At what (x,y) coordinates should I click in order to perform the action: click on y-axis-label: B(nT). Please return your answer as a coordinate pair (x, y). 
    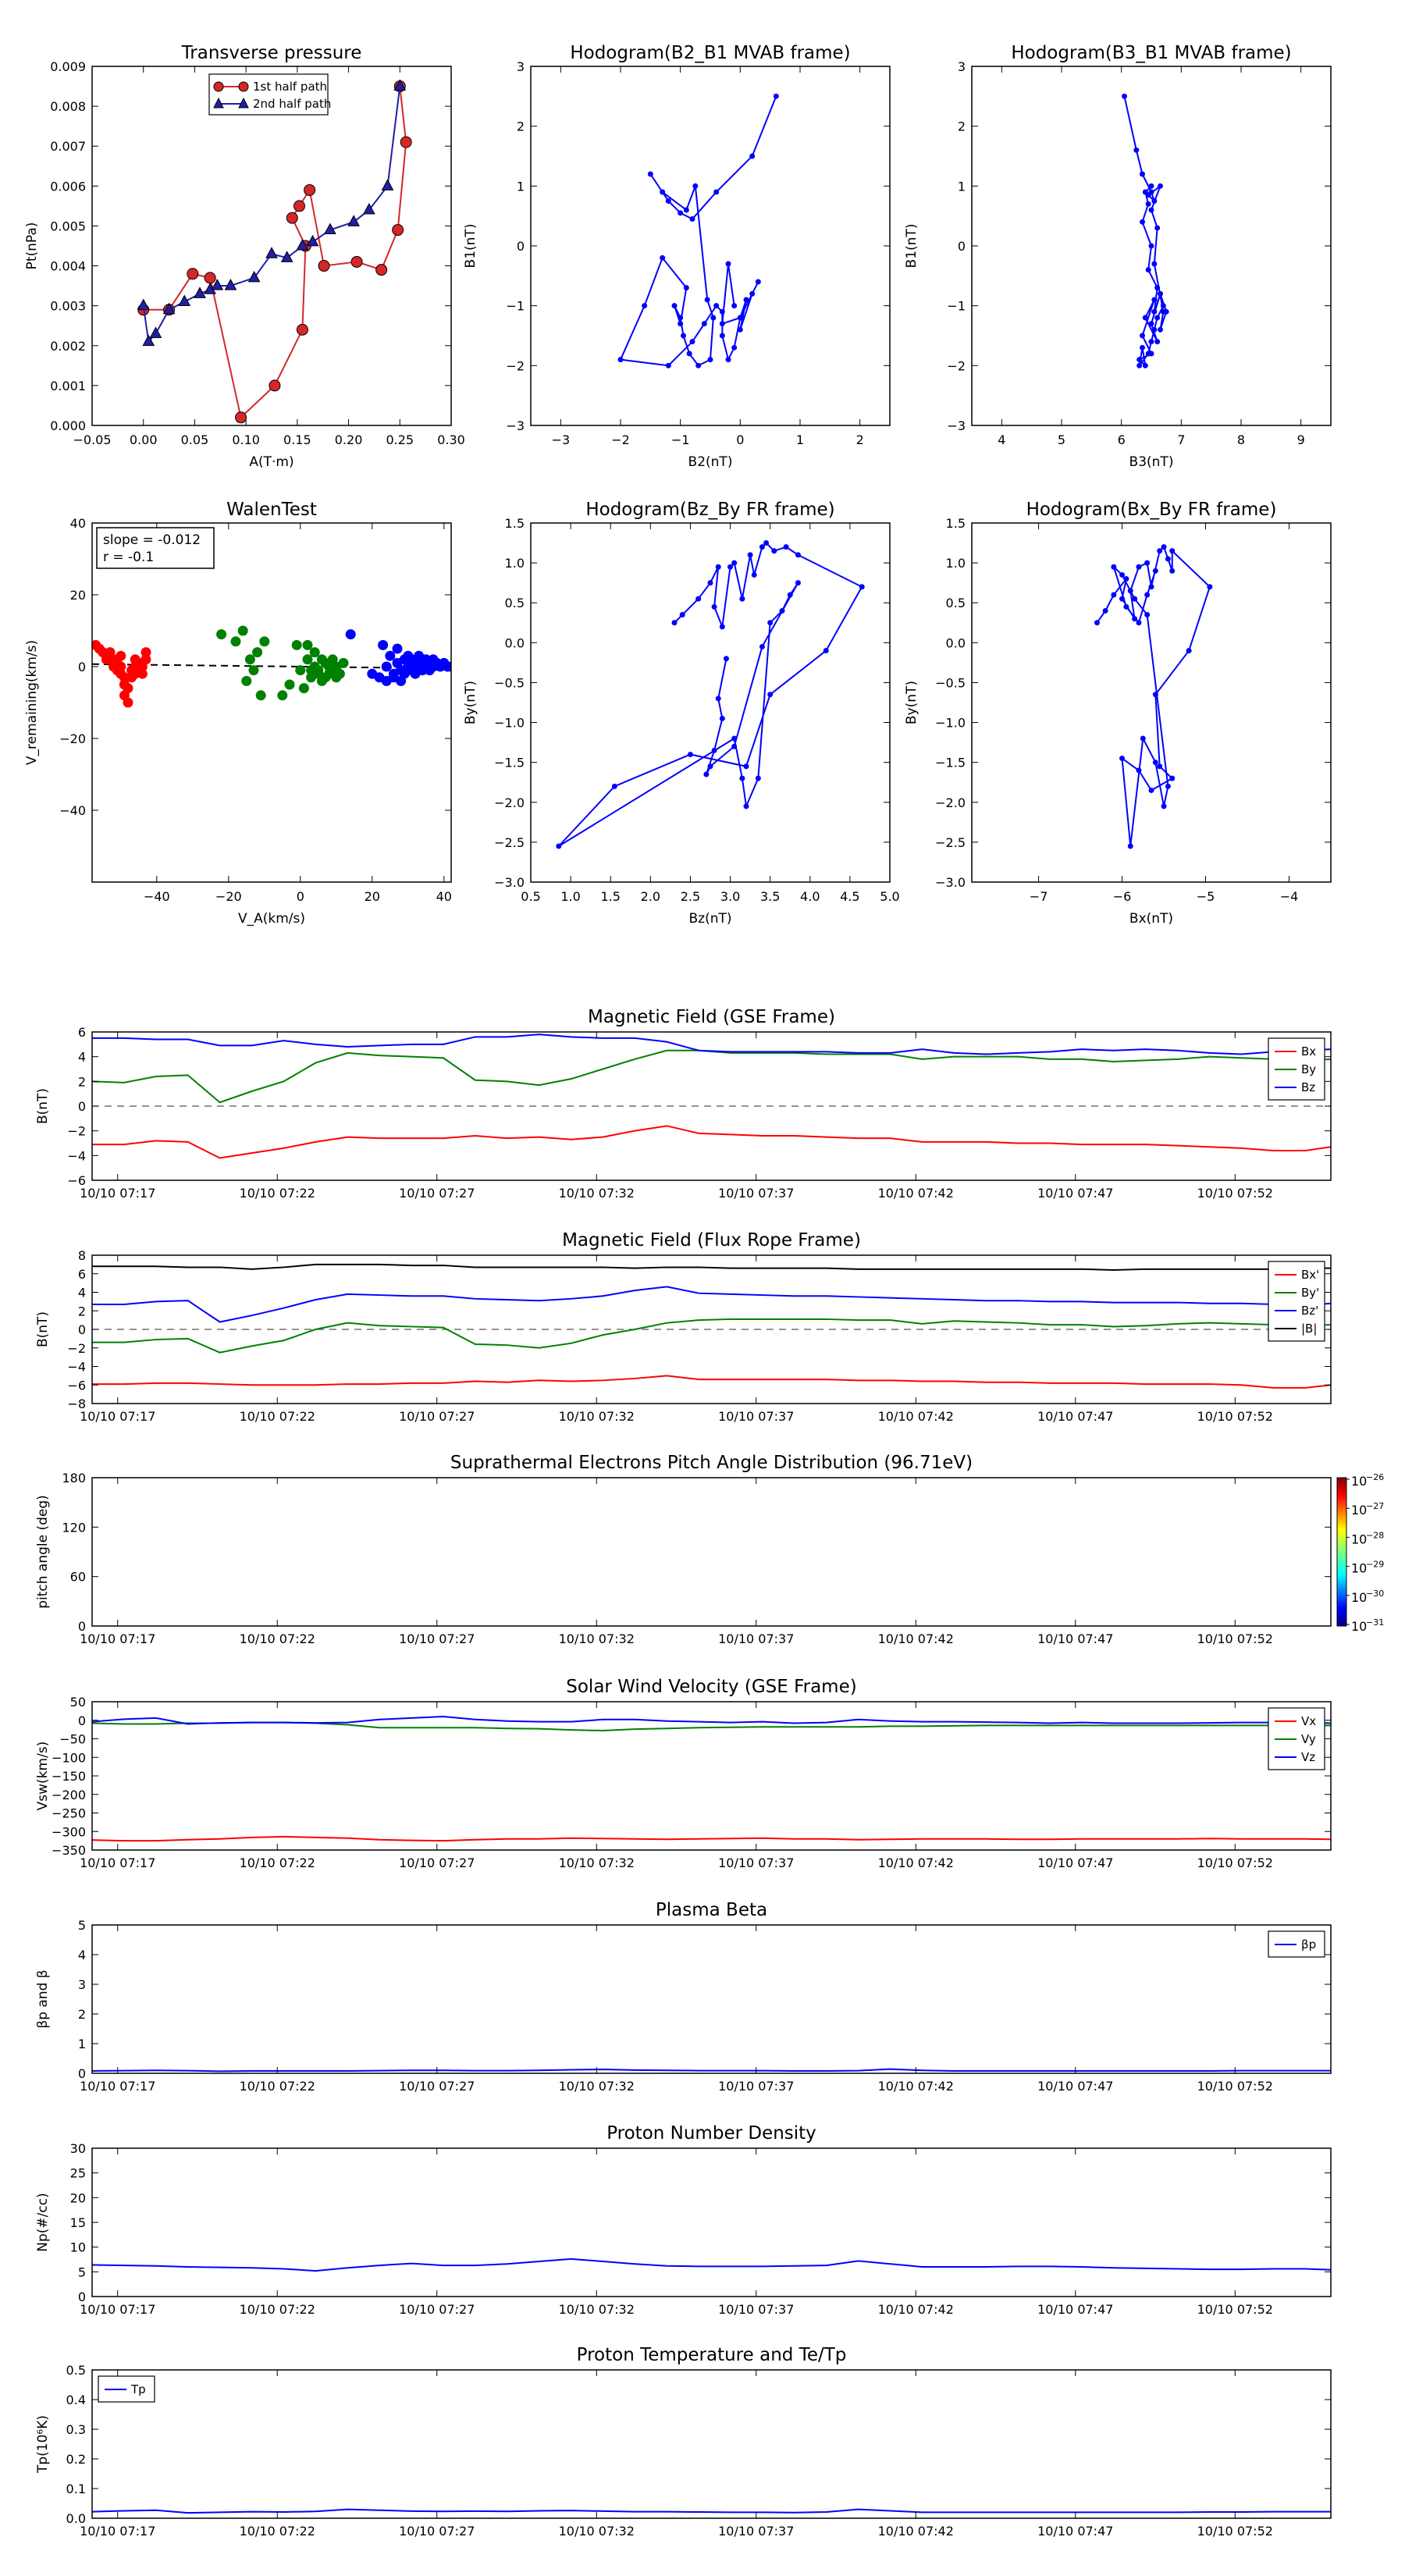
    Looking at the image, I should click on (43, 1329).